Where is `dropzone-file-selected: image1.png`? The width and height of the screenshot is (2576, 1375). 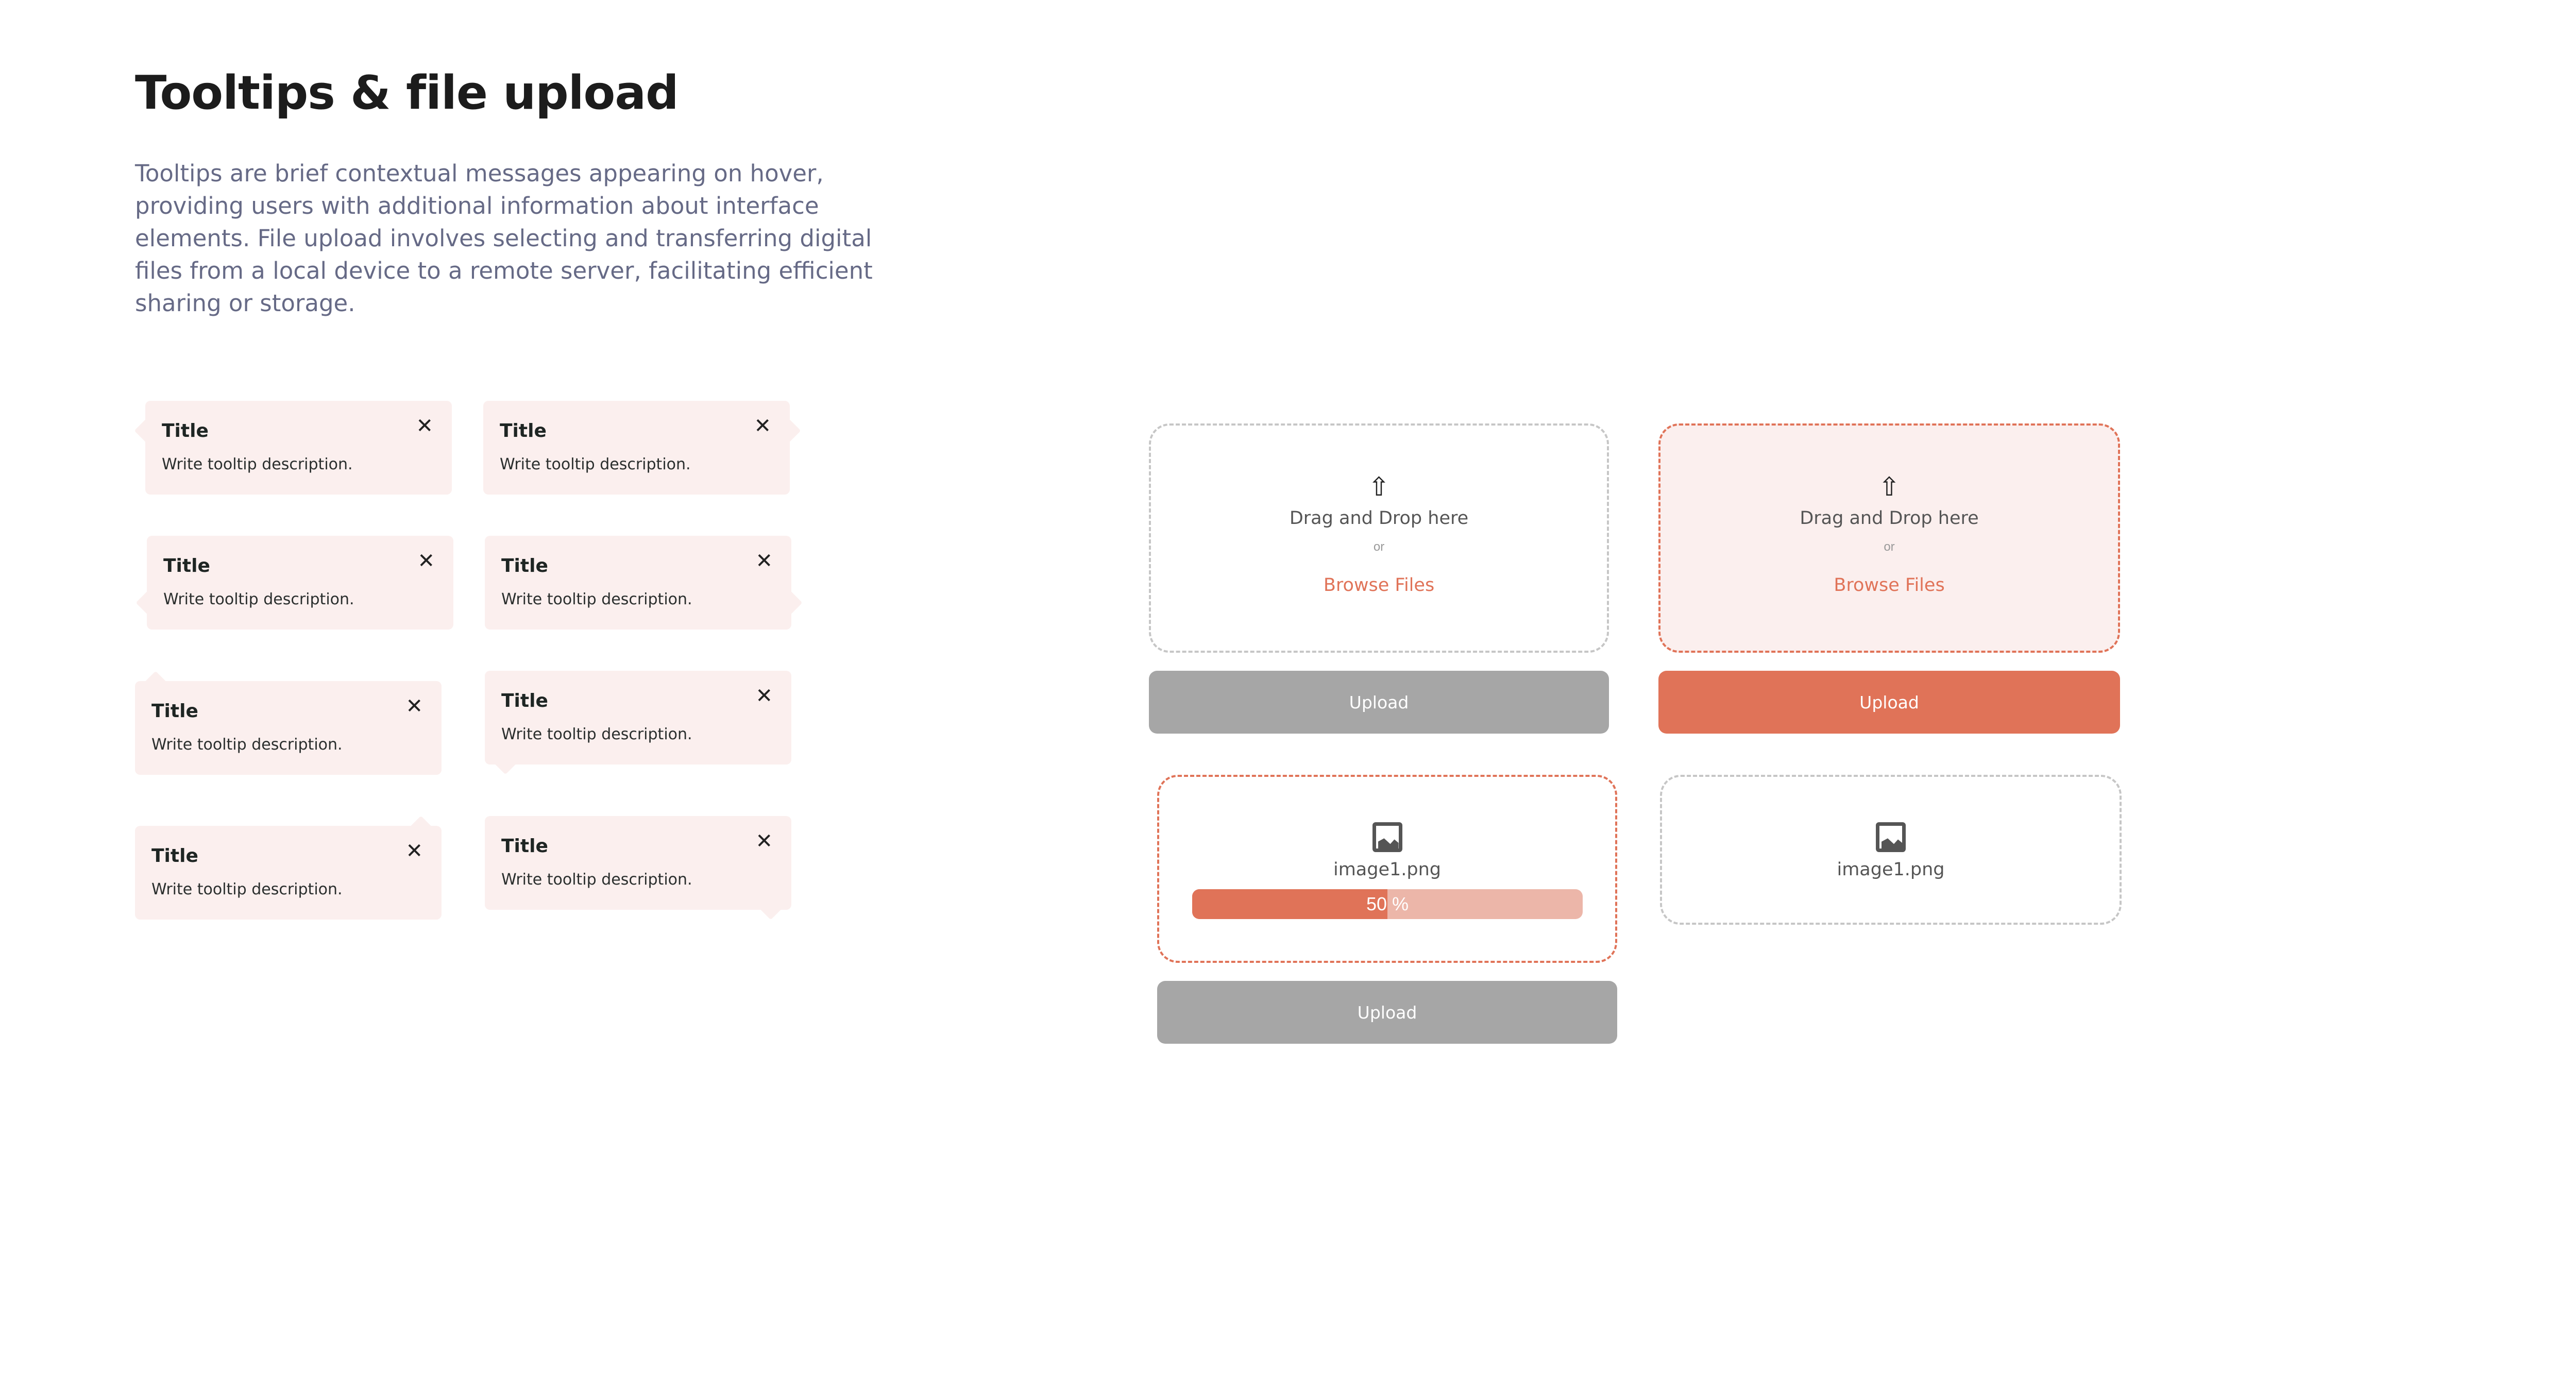
dropzone-file-selected: image1.png is located at coordinates (1891, 850).